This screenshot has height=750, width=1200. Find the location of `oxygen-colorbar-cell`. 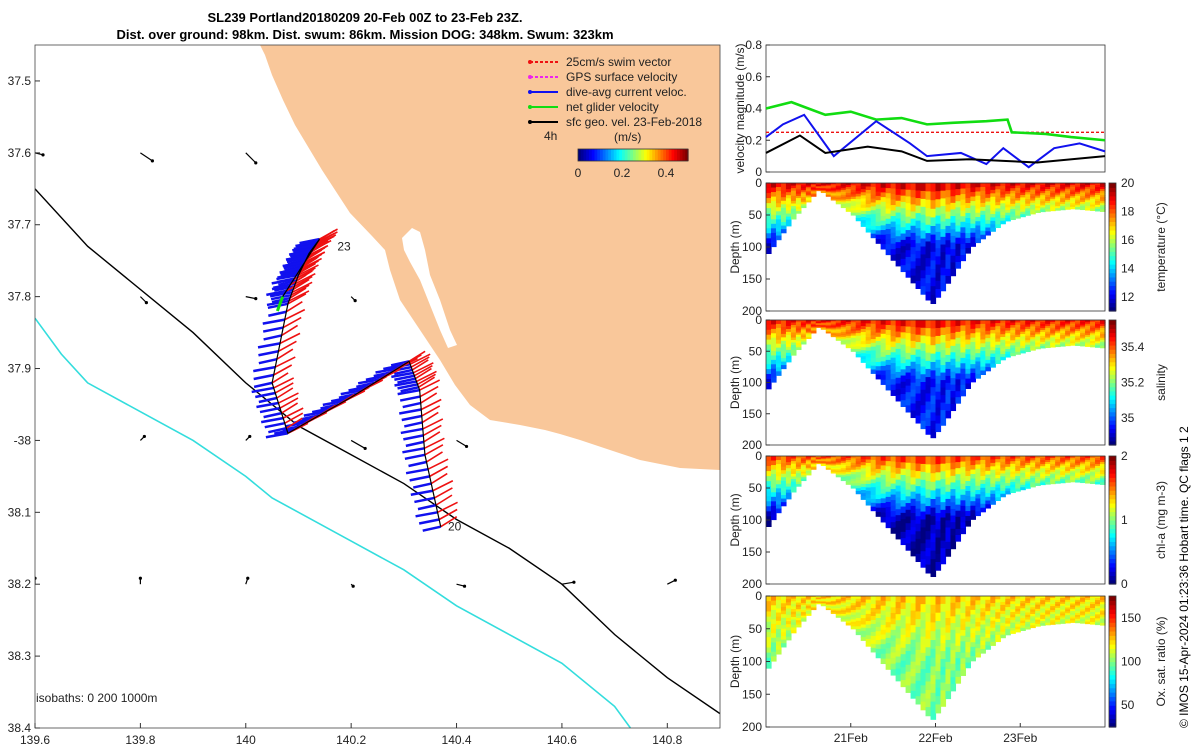

oxygen-colorbar-cell is located at coordinates (1112, 677).